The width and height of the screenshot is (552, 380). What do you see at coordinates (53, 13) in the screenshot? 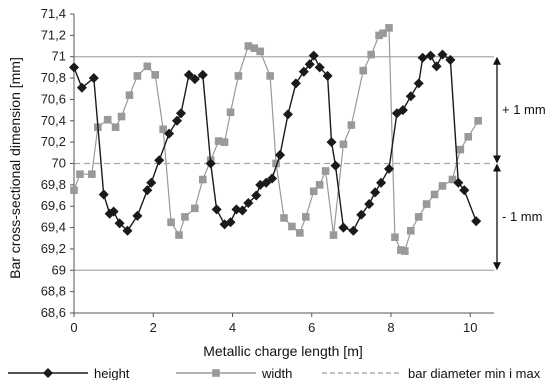
I see `y-tick-label: 71,4` at bounding box center [53, 13].